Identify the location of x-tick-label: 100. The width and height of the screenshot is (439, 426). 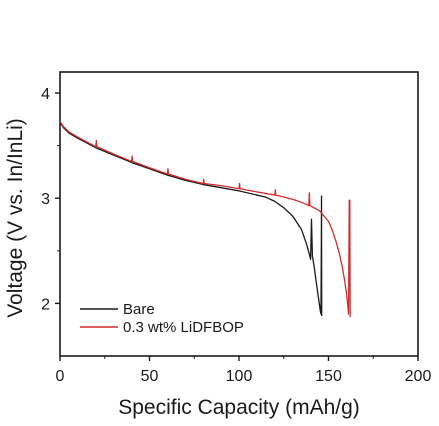
(239, 376).